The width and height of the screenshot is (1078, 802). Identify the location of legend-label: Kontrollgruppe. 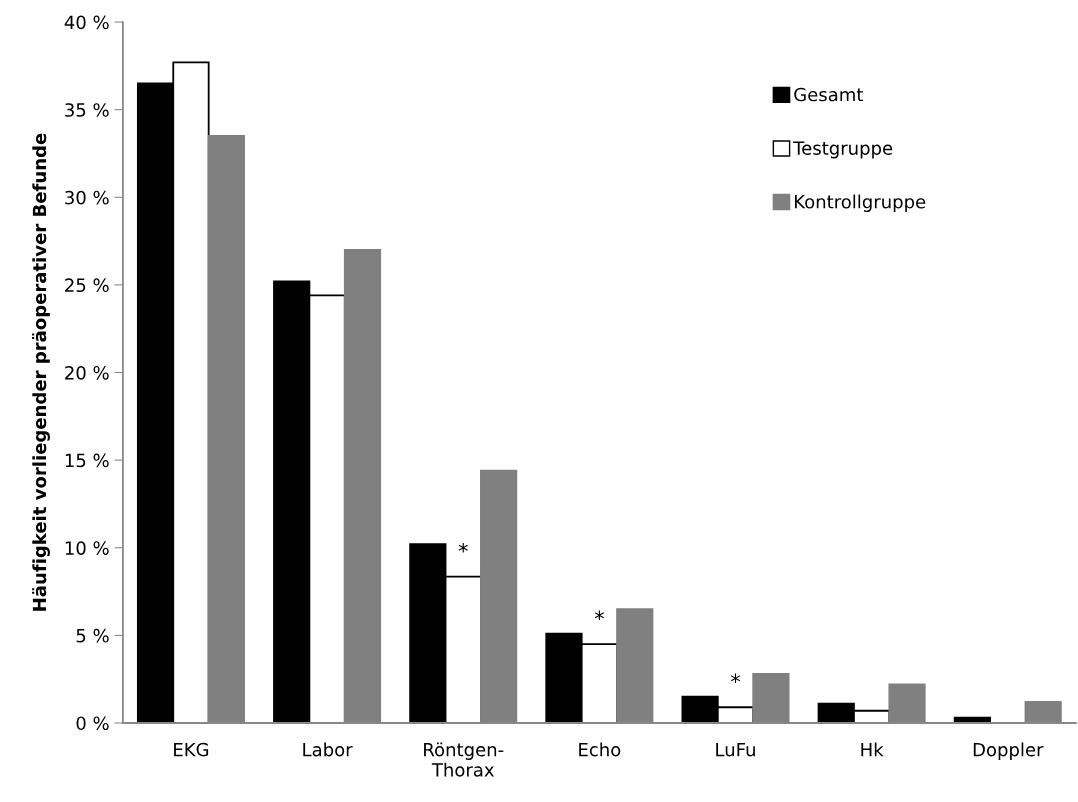
(860, 203).